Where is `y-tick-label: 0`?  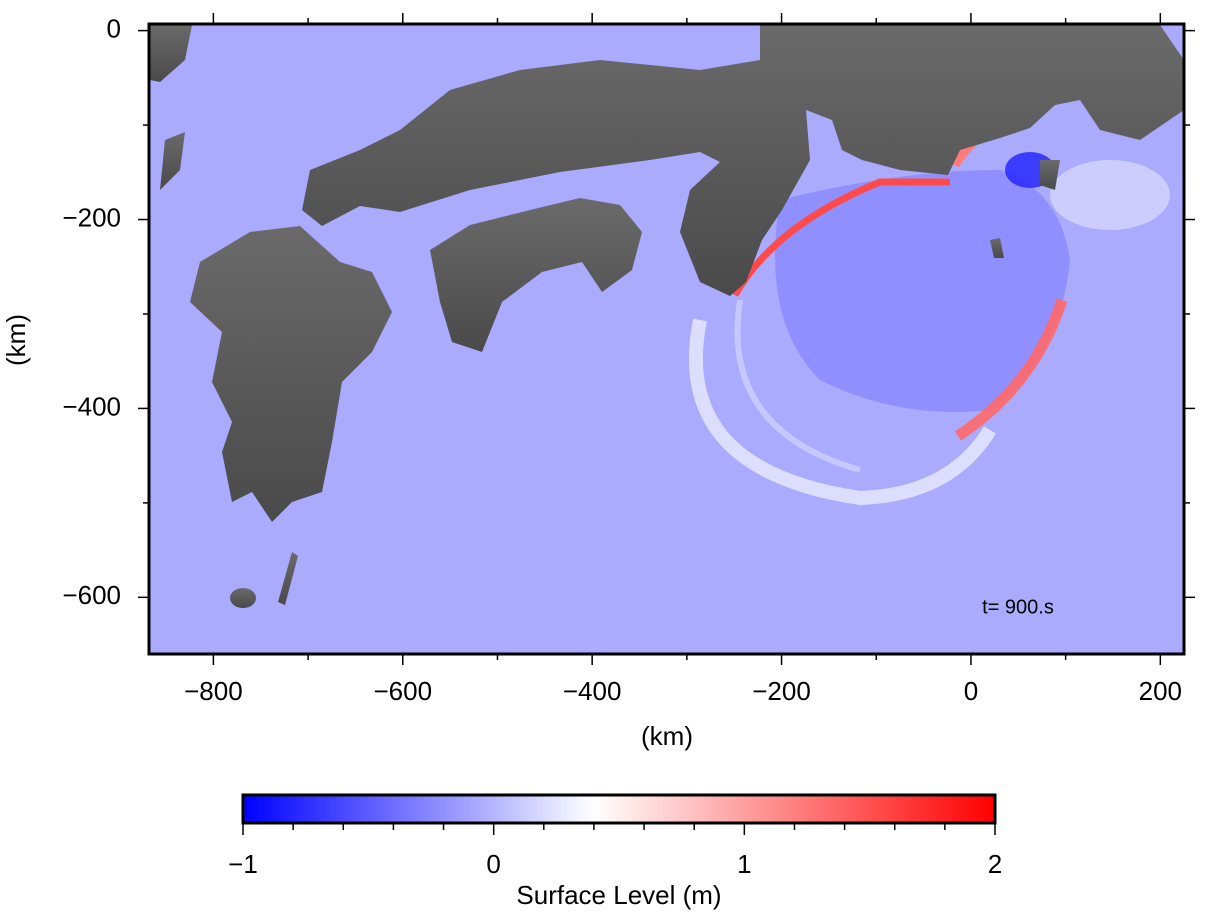 y-tick-label: 0 is located at coordinates (114, 28).